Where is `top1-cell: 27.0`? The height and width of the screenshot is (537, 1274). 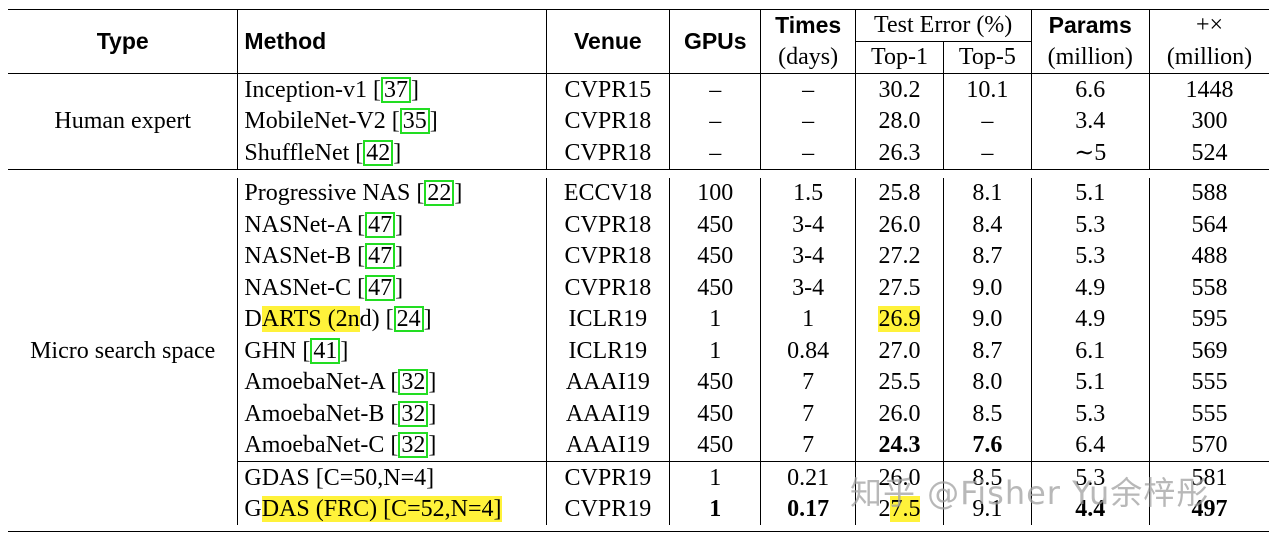 top1-cell: 27.0 is located at coordinates (900, 351).